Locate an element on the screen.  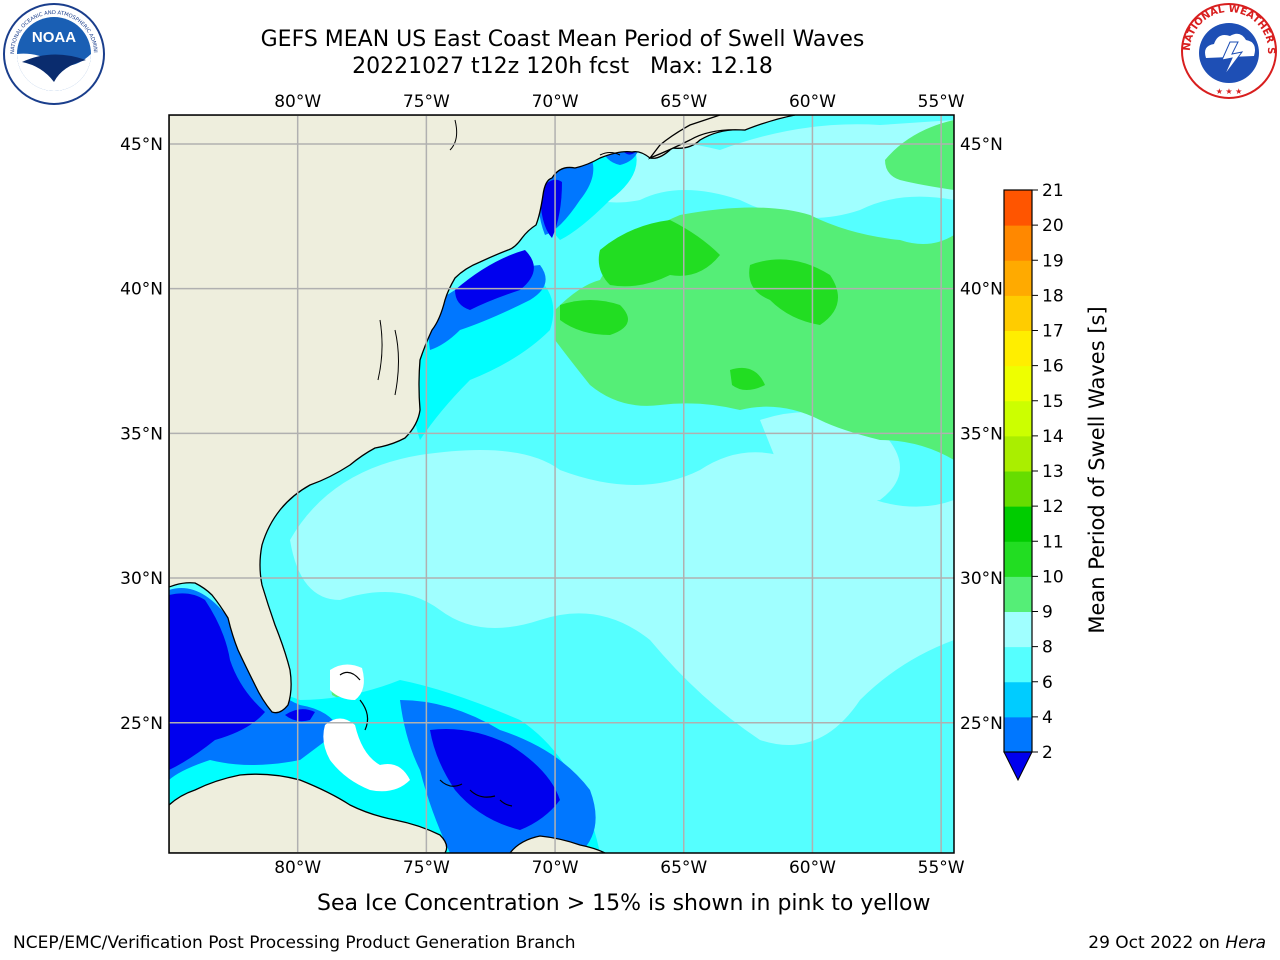
colorbar-tick-label: 4 is located at coordinates (1047, 718).